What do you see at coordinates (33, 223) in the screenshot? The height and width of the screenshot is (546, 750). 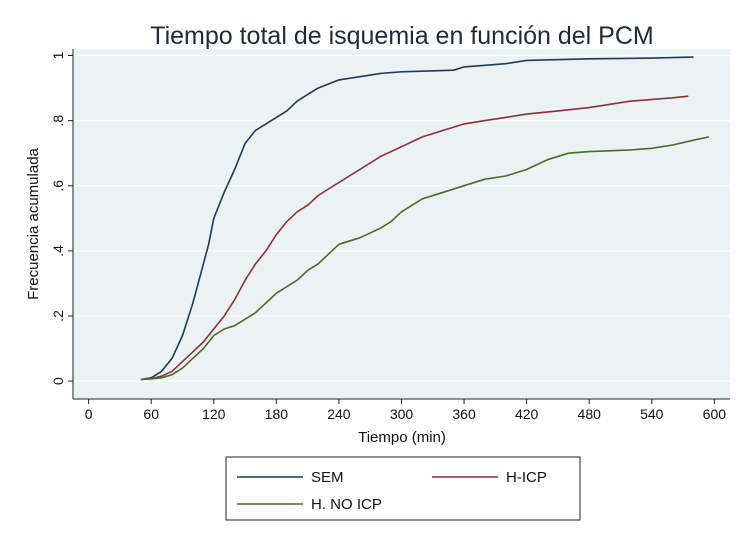 I see `y-axis-title: Frecuencia acumulada` at bounding box center [33, 223].